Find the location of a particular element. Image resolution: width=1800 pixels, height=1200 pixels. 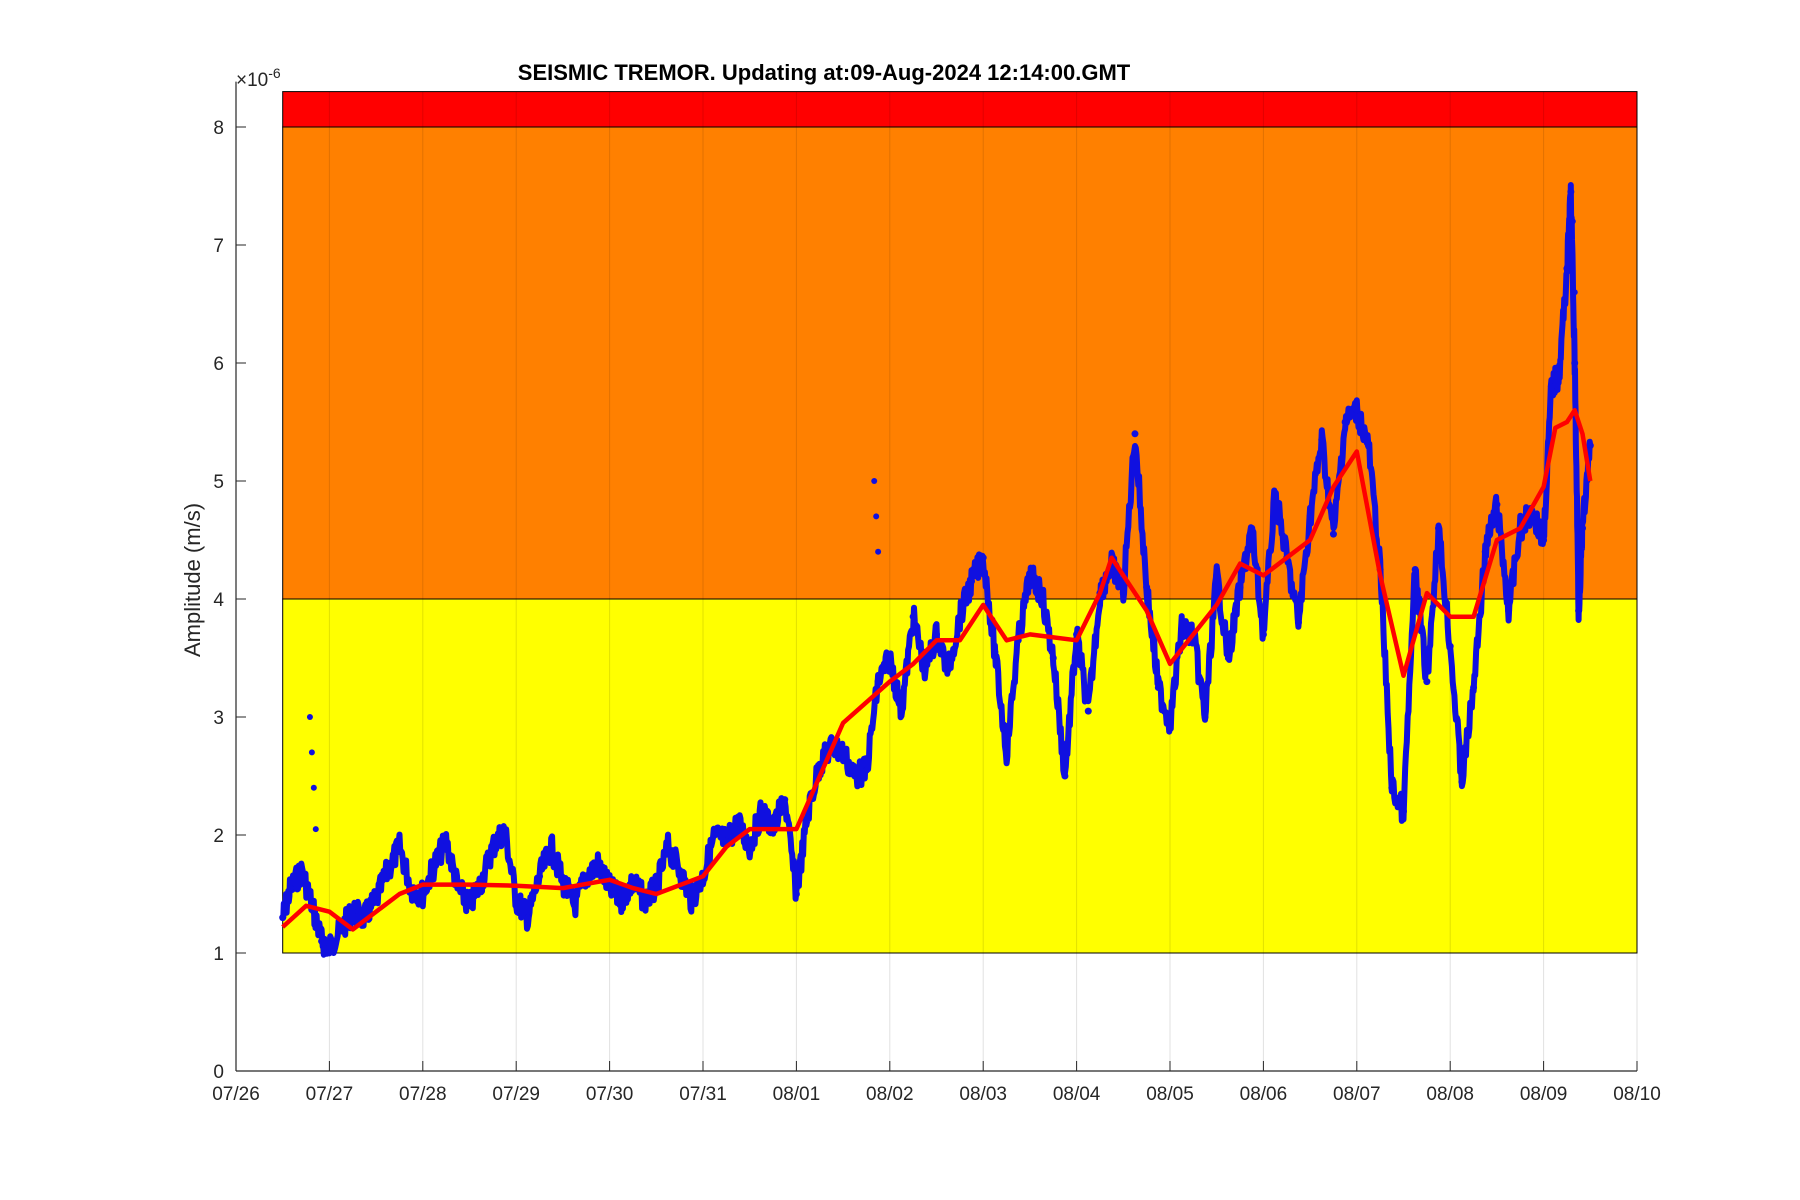

band-red is located at coordinates (960, 109).